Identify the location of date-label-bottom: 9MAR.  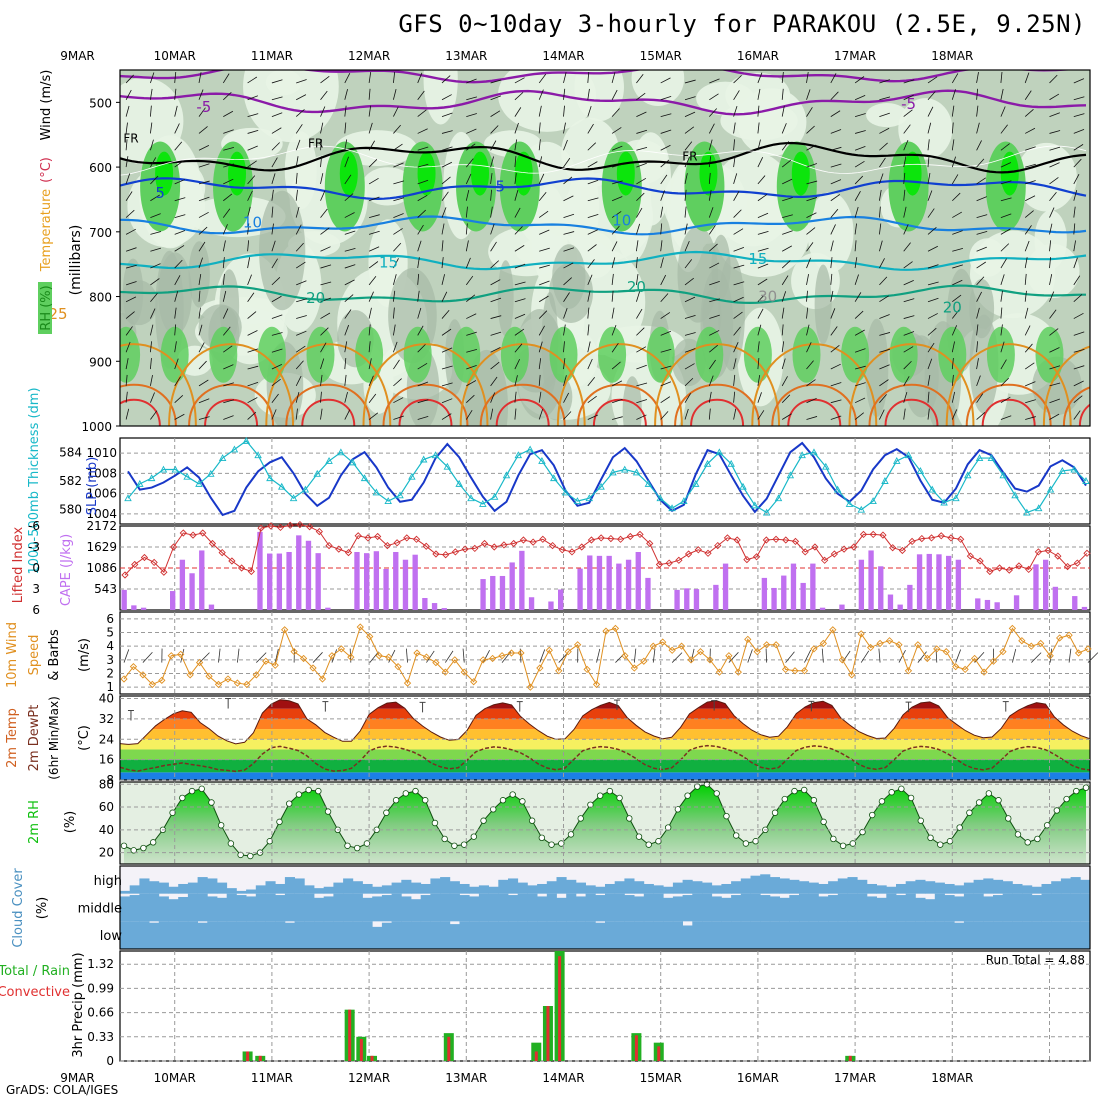
(77, 1078).